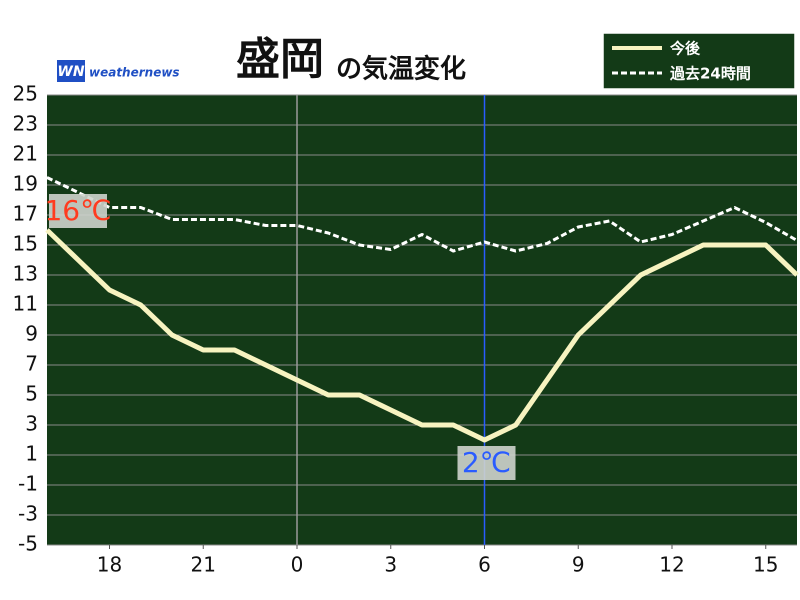 The image size is (800, 600). I want to click on x-tick-label: 18, so click(109, 565).